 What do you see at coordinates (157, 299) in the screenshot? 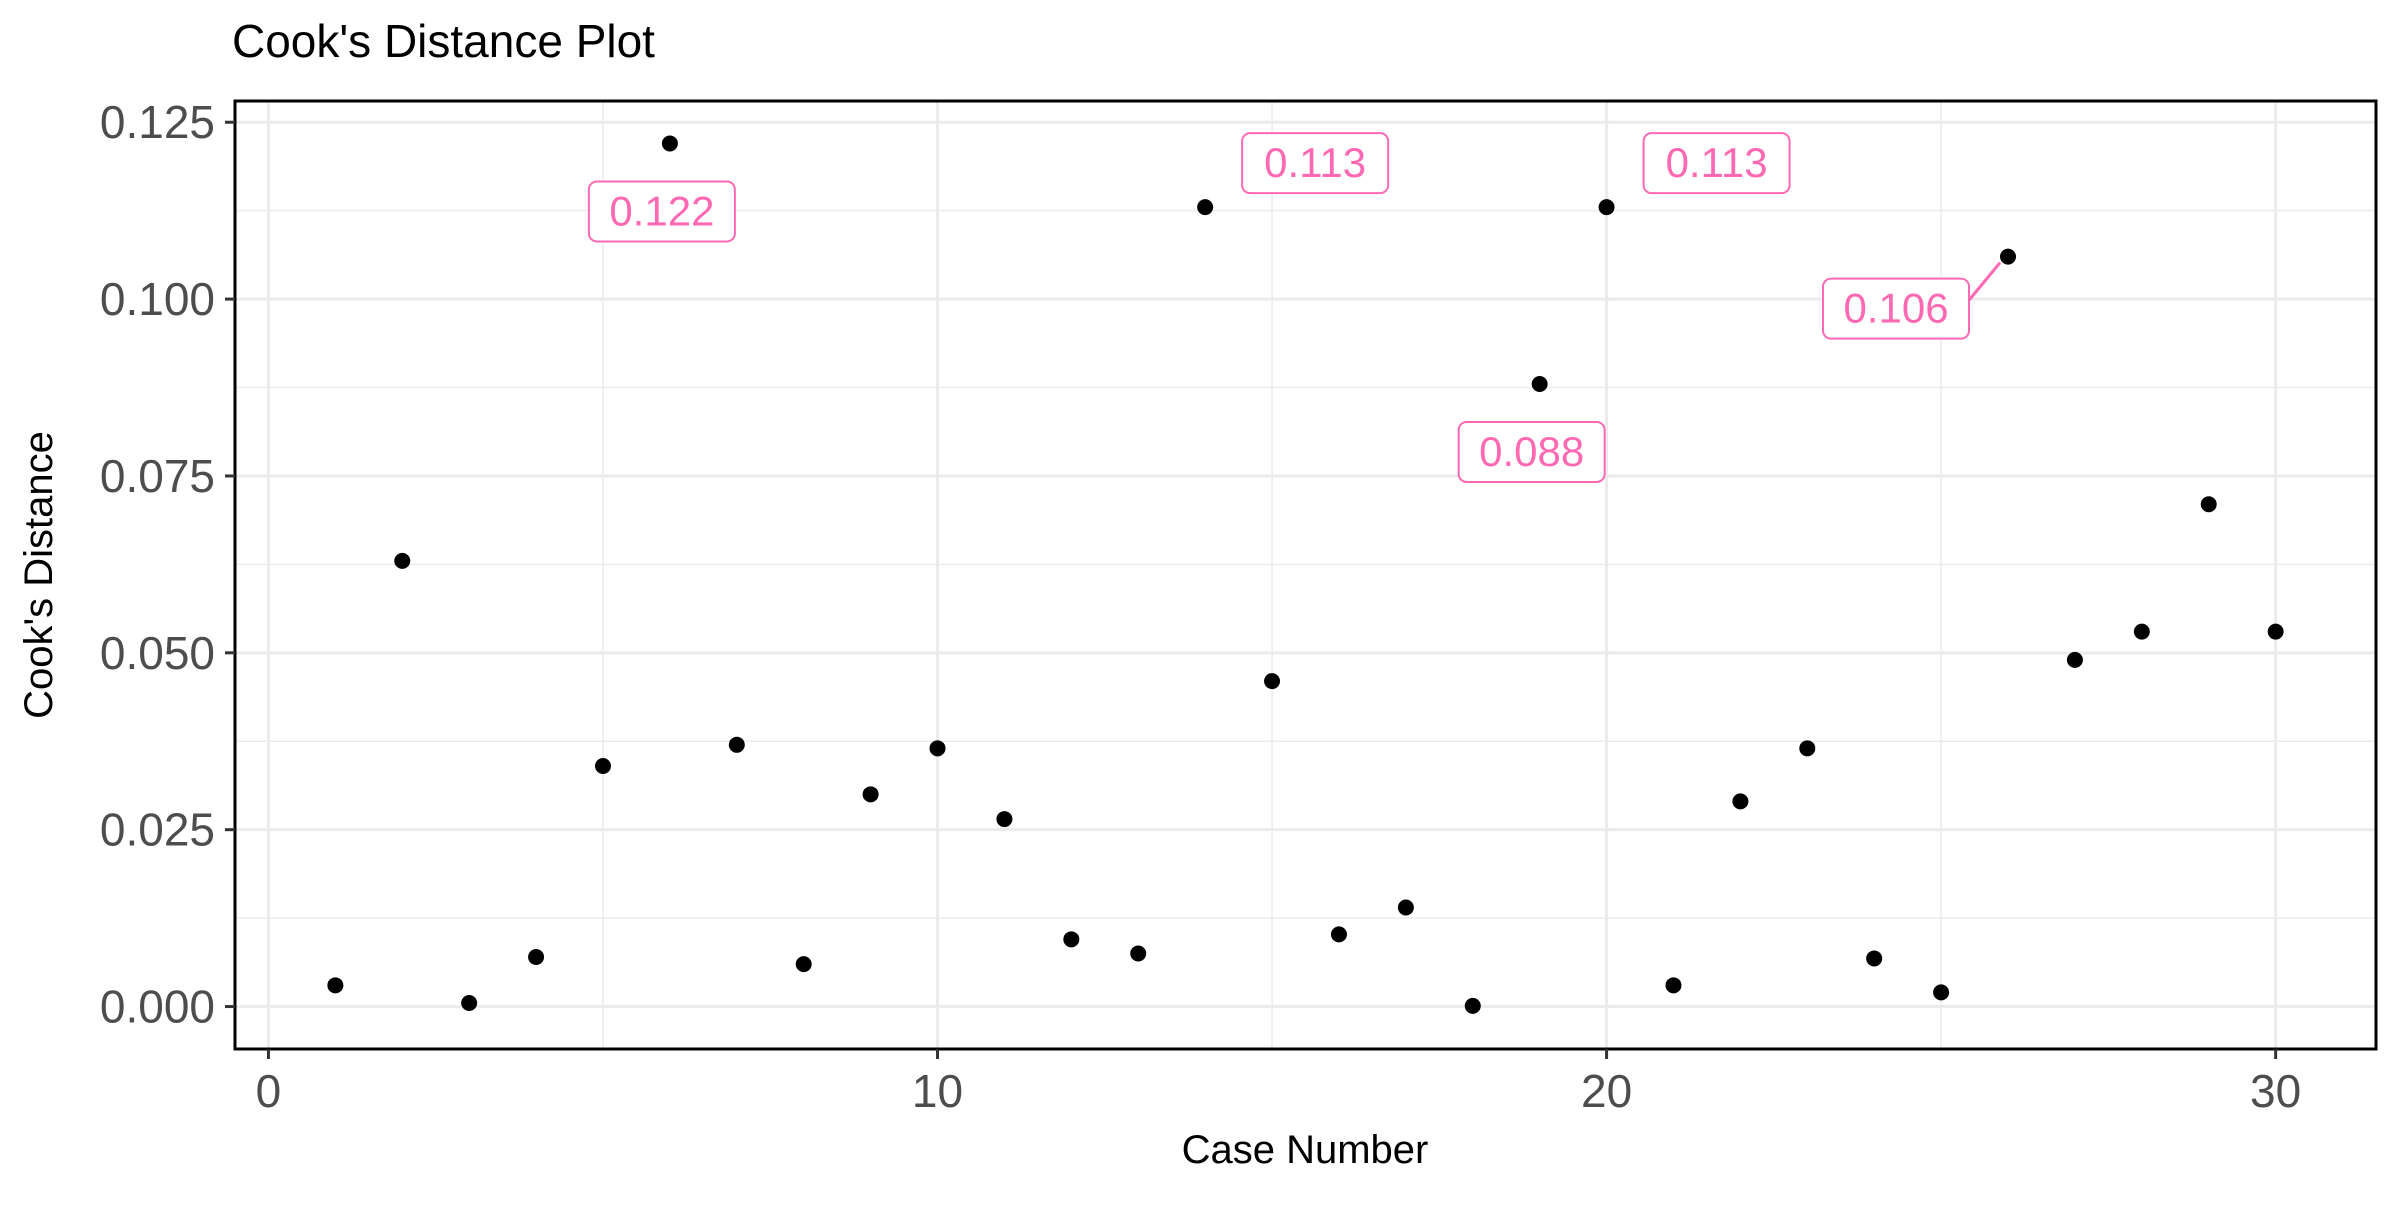
I see `y-tick-label: 0.100` at bounding box center [157, 299].